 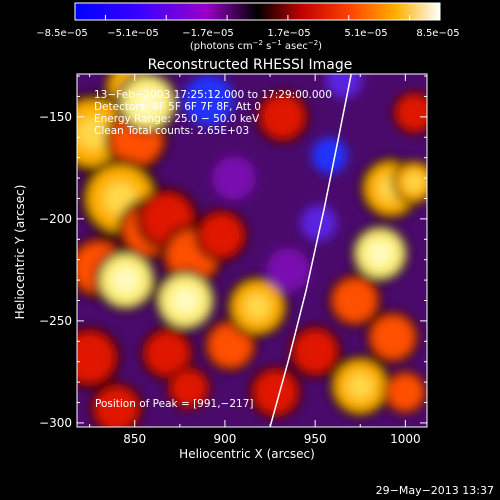 I want to click on colorbar, so click(x=257, y=11).